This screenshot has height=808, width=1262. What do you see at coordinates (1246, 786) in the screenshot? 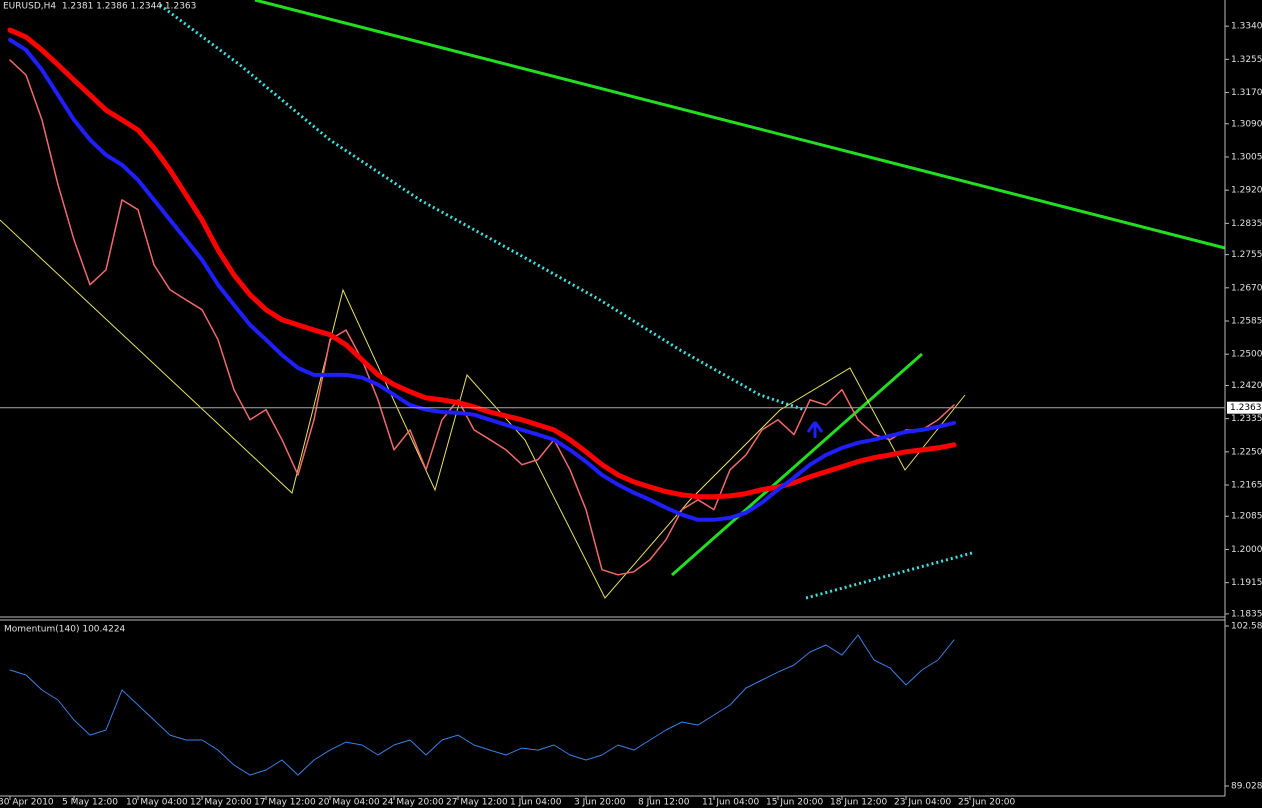
I see `y-tick-label: 89.0282` at bounding box center [1246, 786].